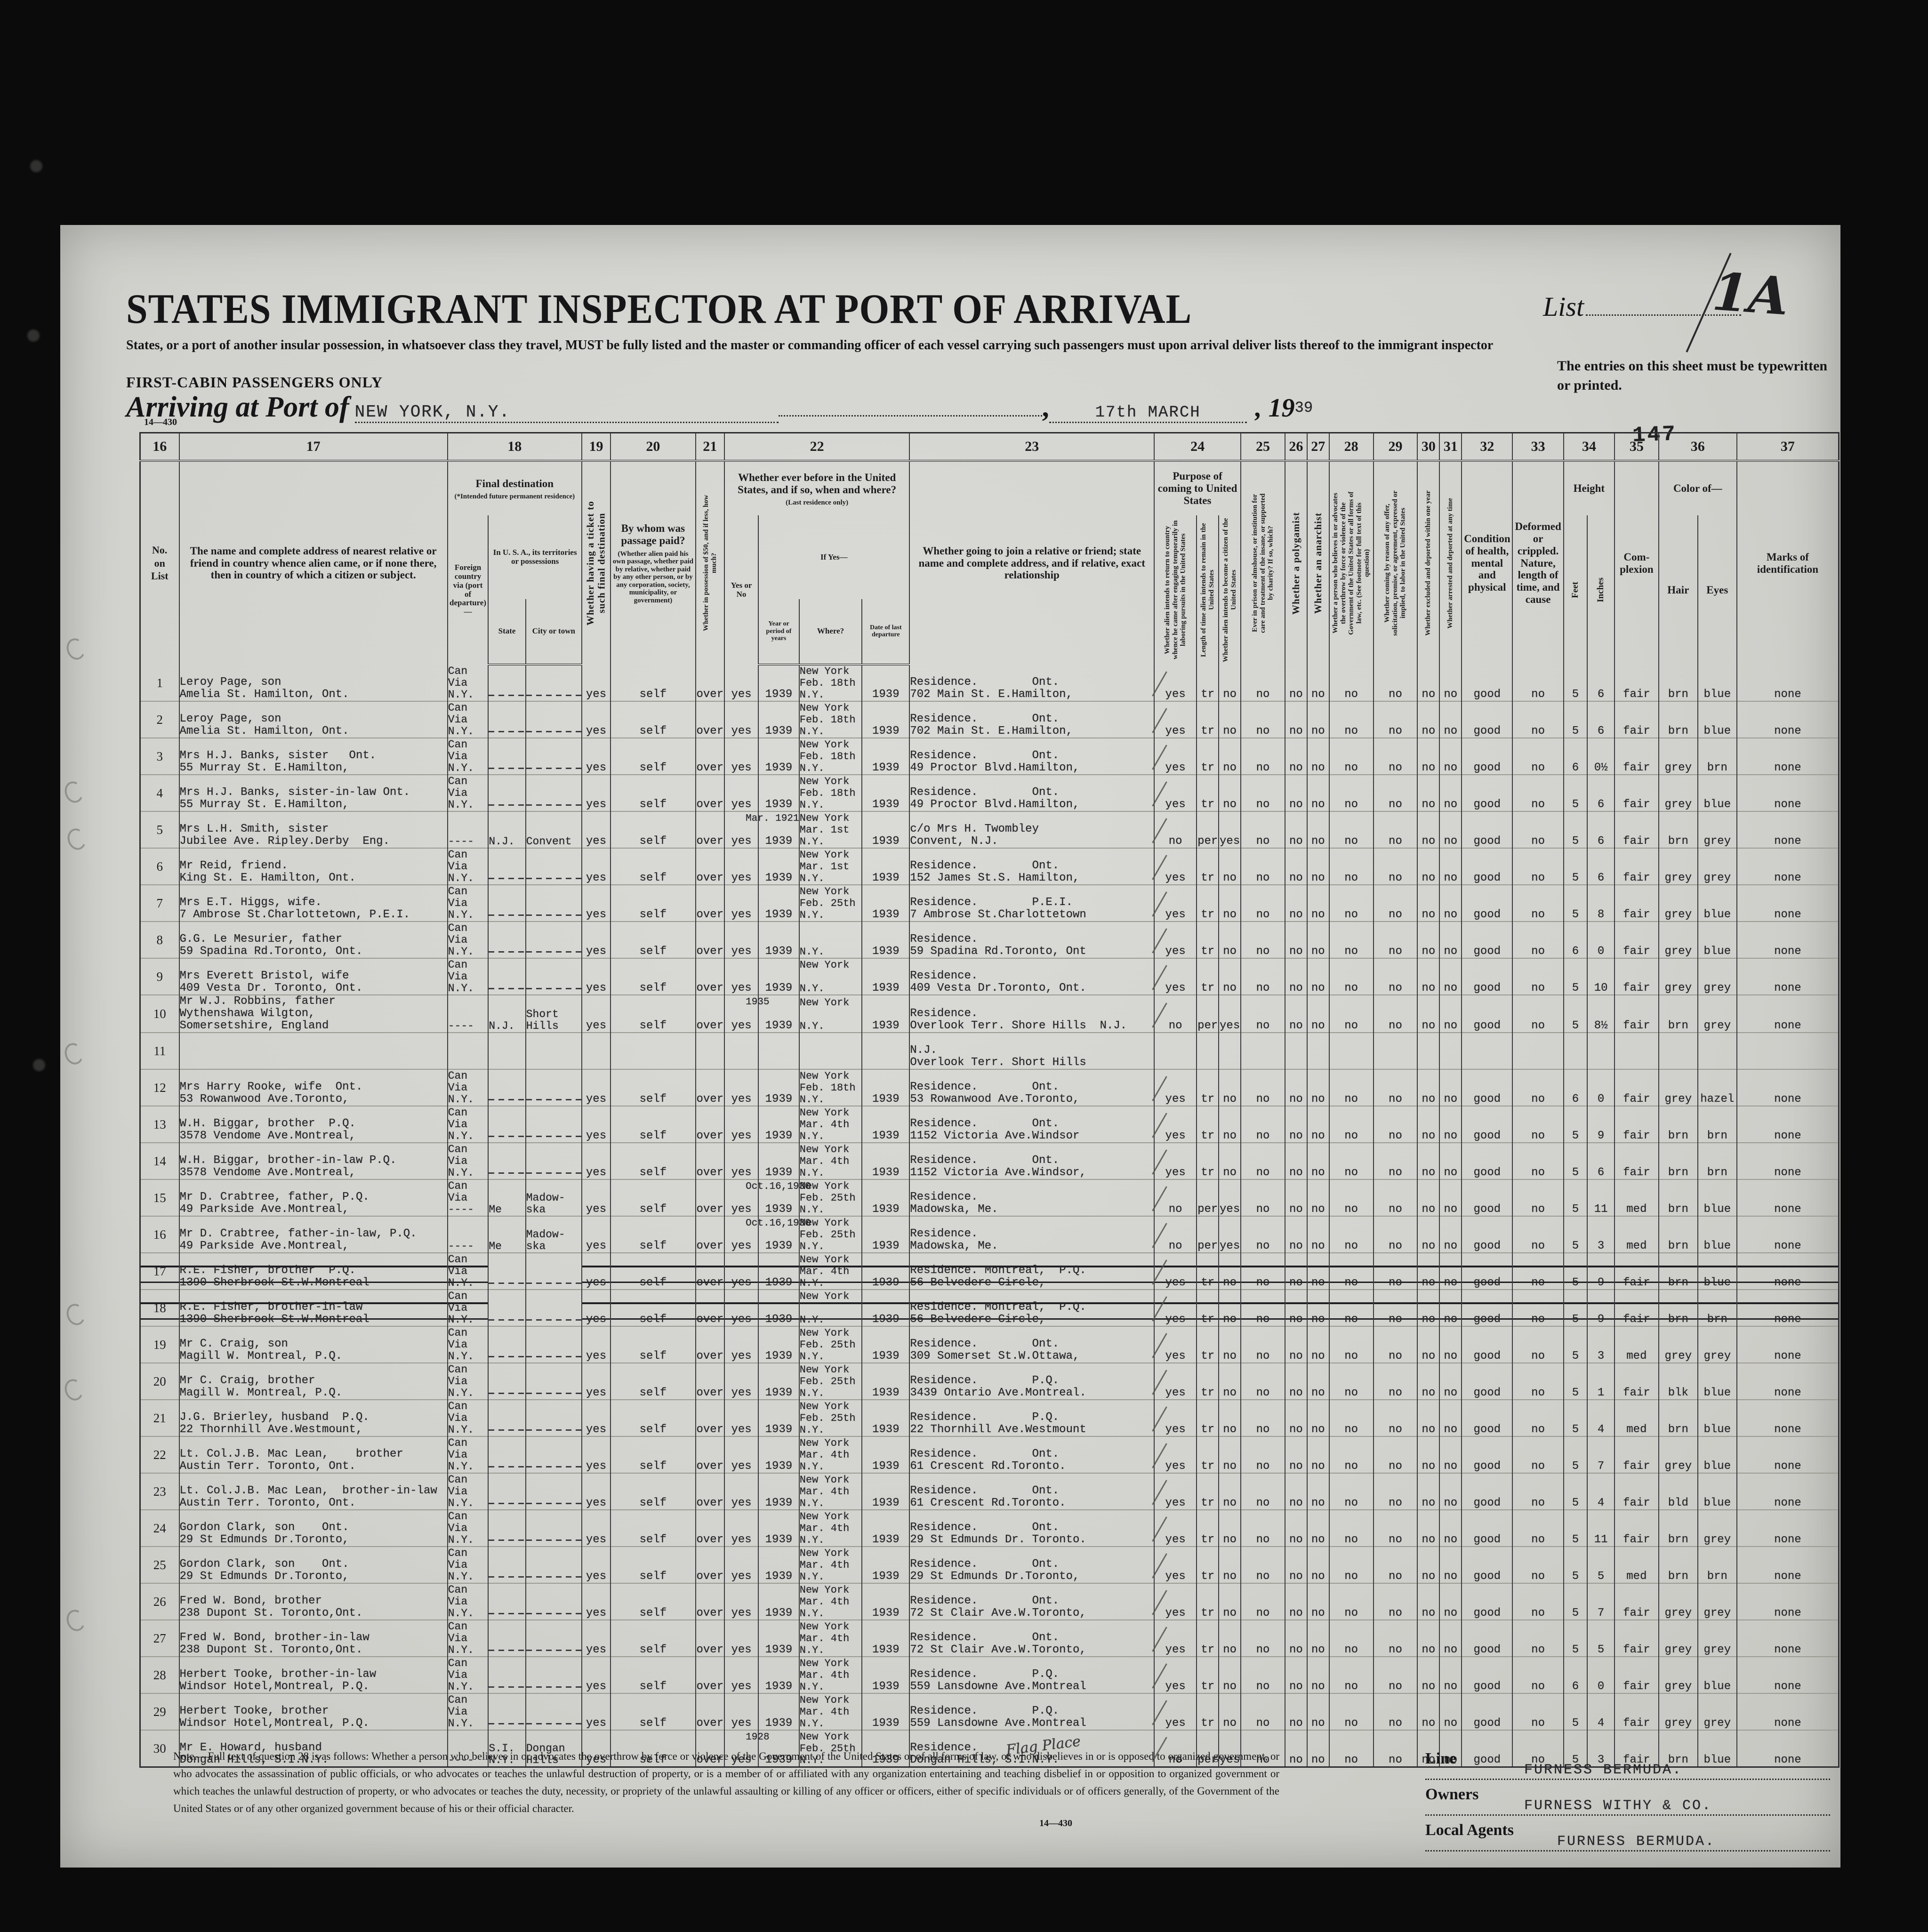 The width and height of the screenshot is (1928, 1932). I want to click on destination-state, so click(507, 1675).